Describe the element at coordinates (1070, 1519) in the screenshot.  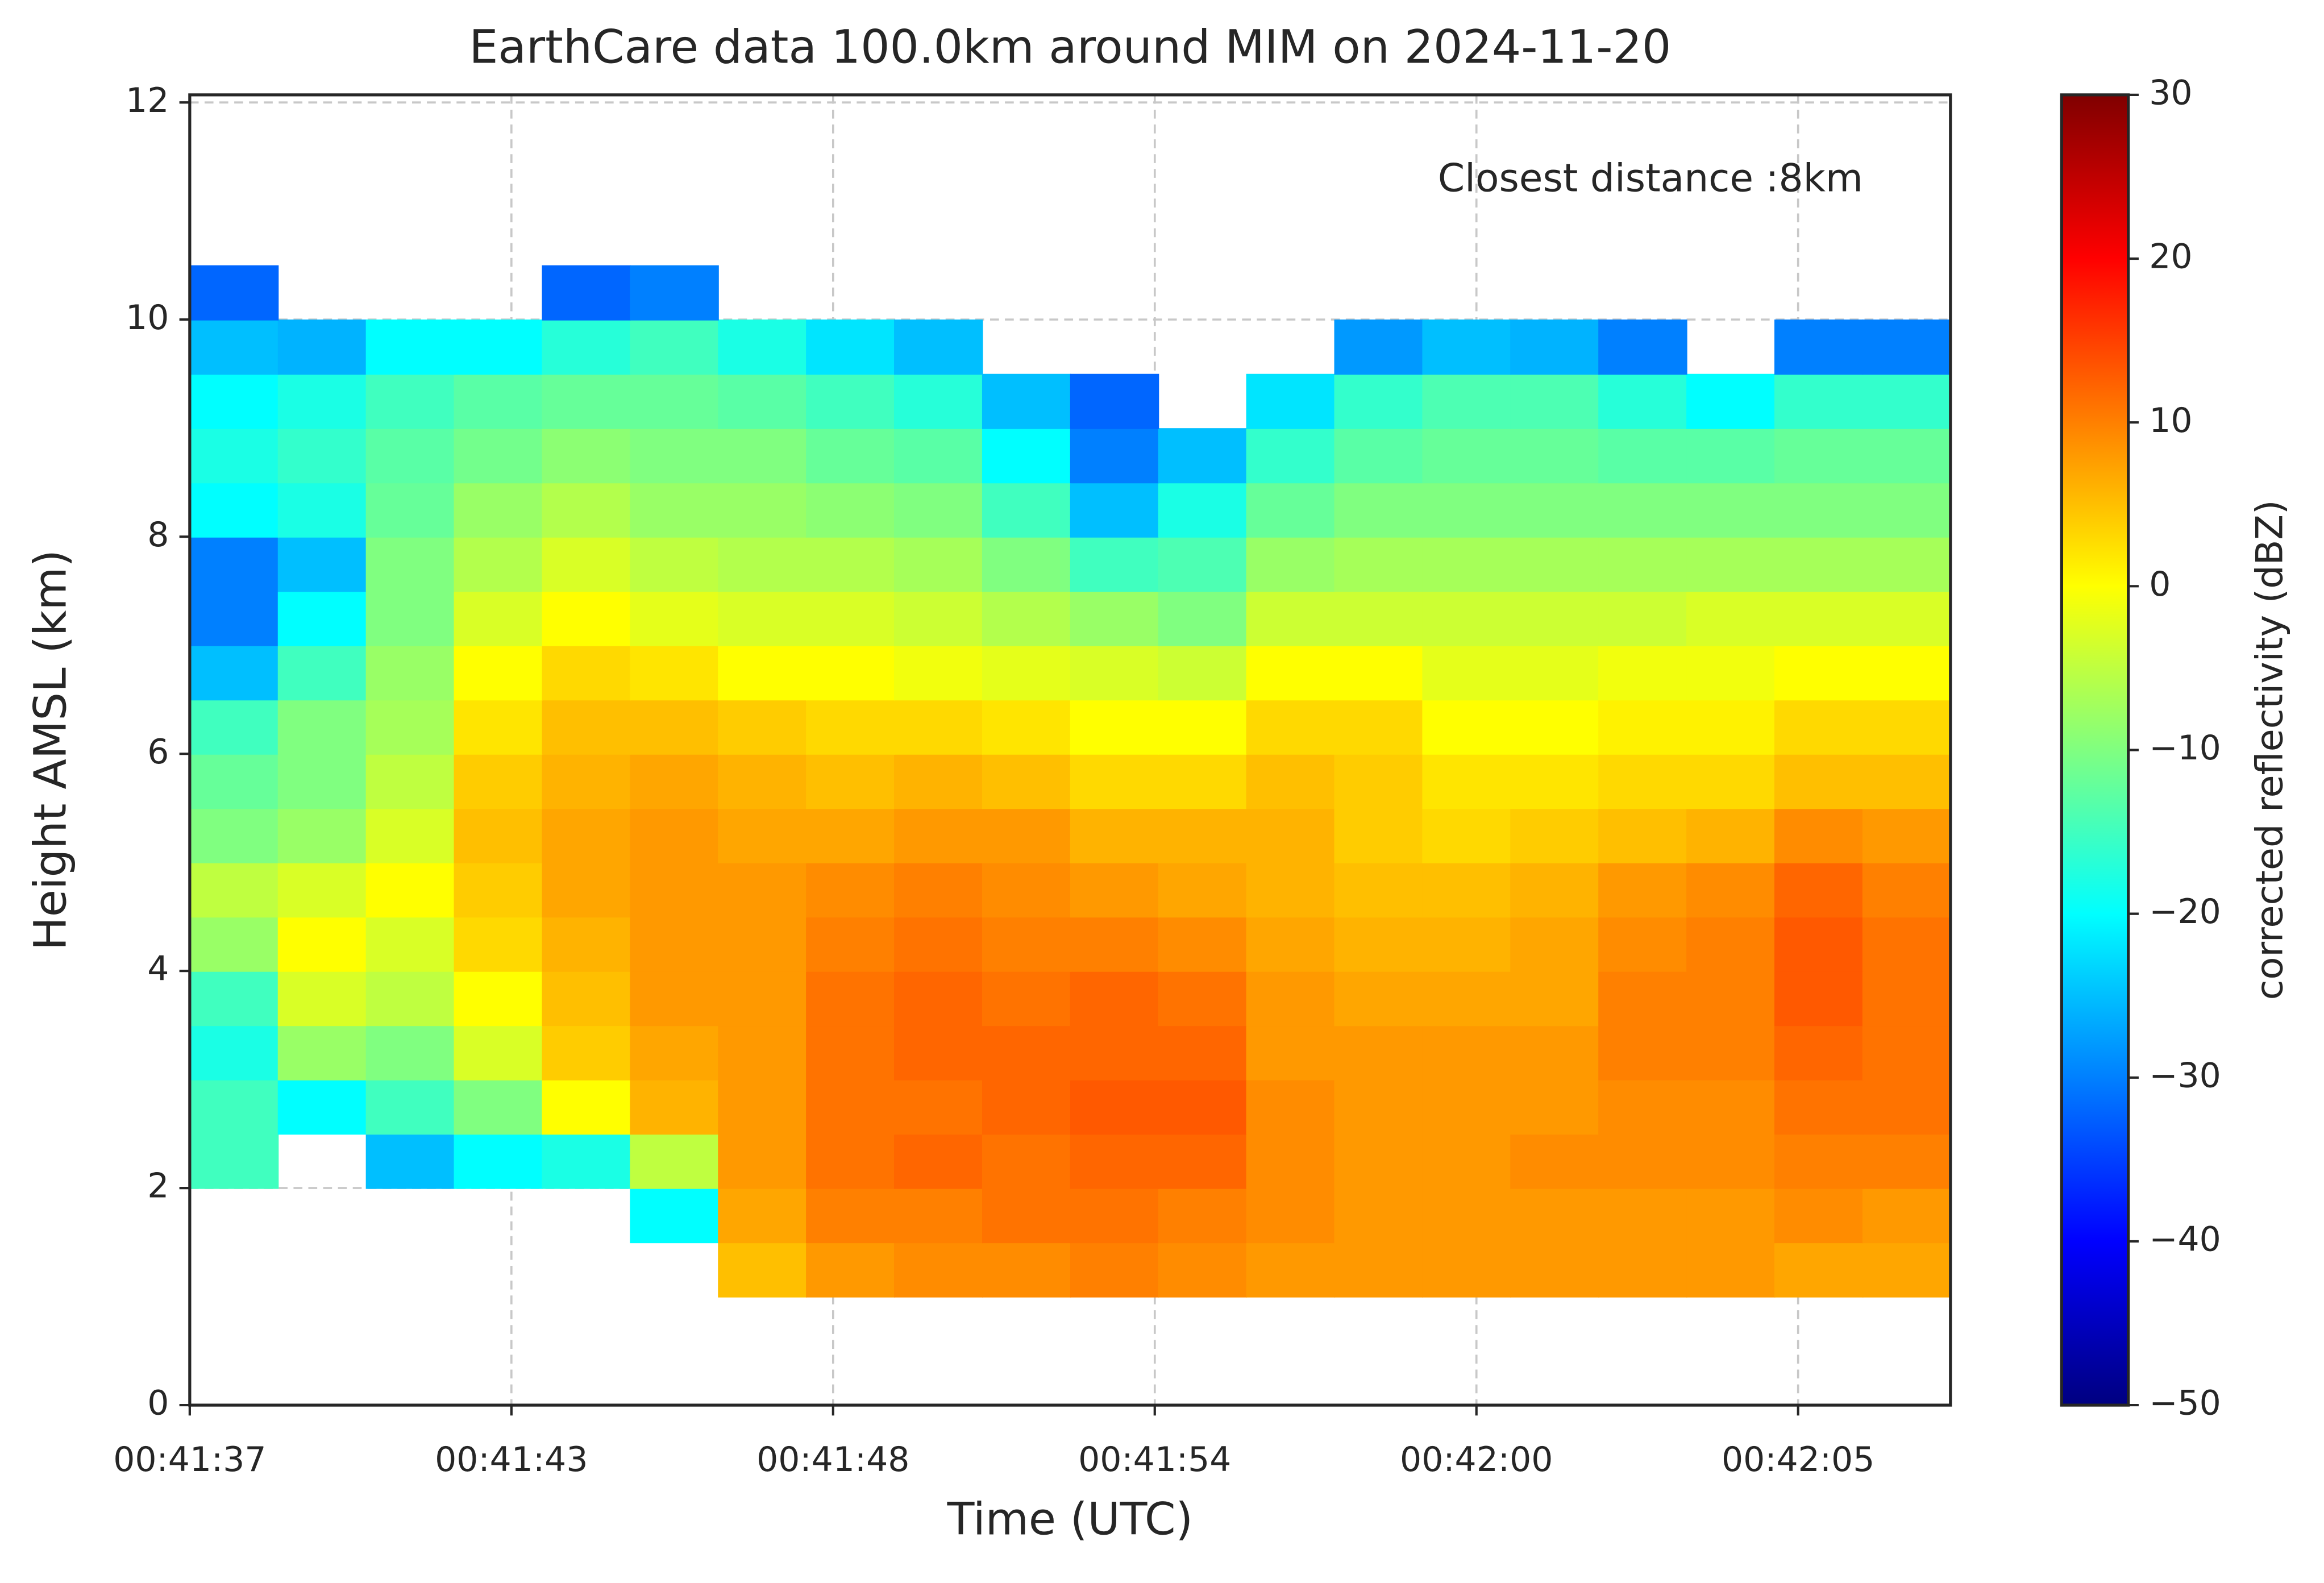
I see `x-axis-label: Time (UTC)` at that location.